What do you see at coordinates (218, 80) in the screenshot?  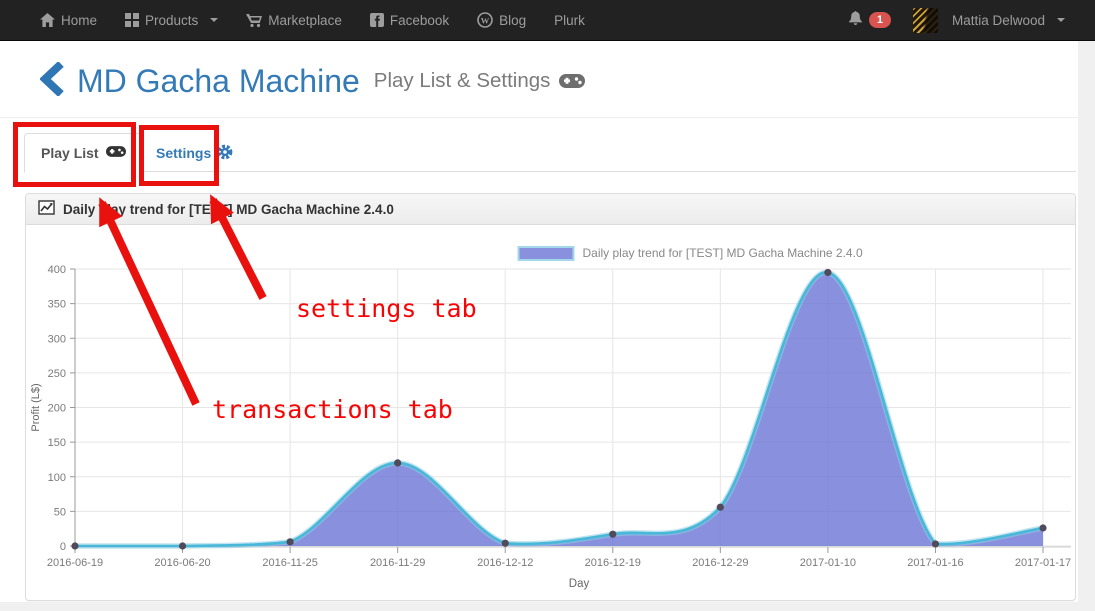 I see `page-title: MD Gacha Machine` at bounding box center [218, 80].